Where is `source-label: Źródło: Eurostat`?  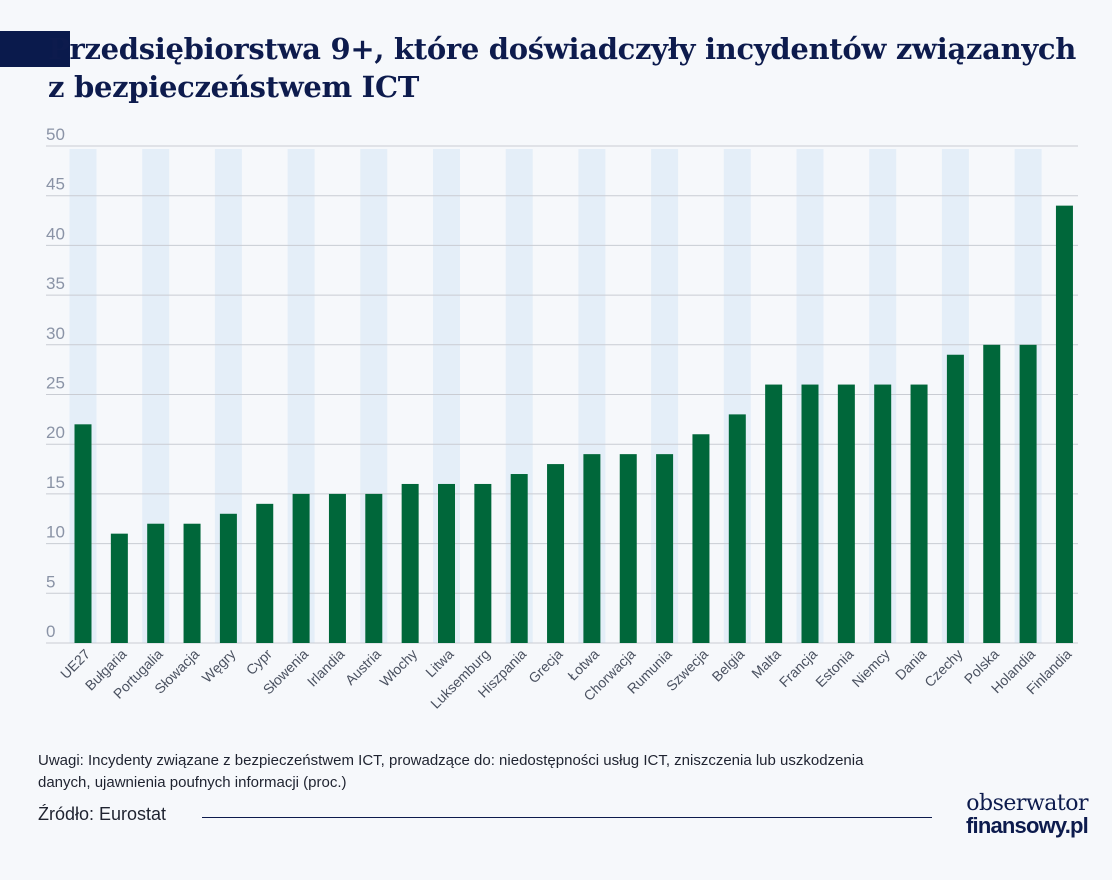 source-label: Źródło: Eurostat is located at coordinates (102, 814).